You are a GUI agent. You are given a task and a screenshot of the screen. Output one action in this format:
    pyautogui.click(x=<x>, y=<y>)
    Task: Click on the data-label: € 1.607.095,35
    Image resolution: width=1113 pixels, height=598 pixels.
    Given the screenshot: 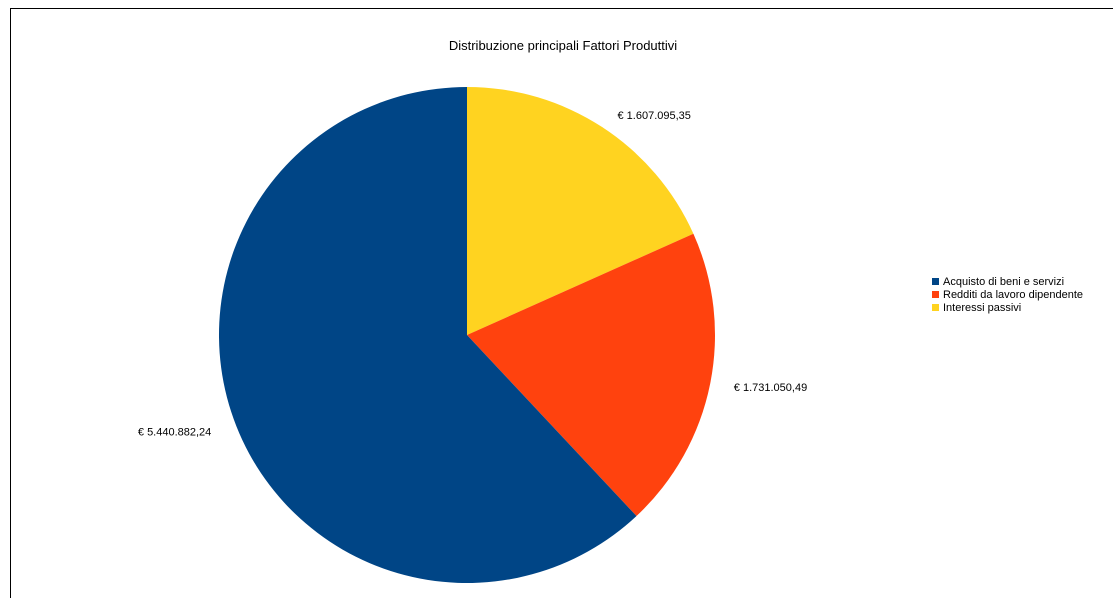 What is the action you would take?
    pyautogui.click(x=654, y=116)
    